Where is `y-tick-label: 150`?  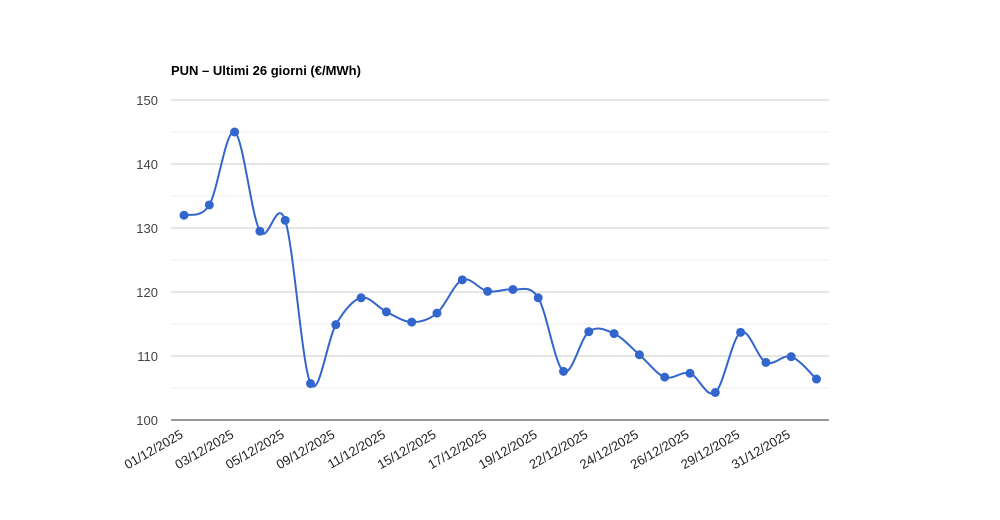 y-tick-label: 150 is located at coordinates (147, 100).